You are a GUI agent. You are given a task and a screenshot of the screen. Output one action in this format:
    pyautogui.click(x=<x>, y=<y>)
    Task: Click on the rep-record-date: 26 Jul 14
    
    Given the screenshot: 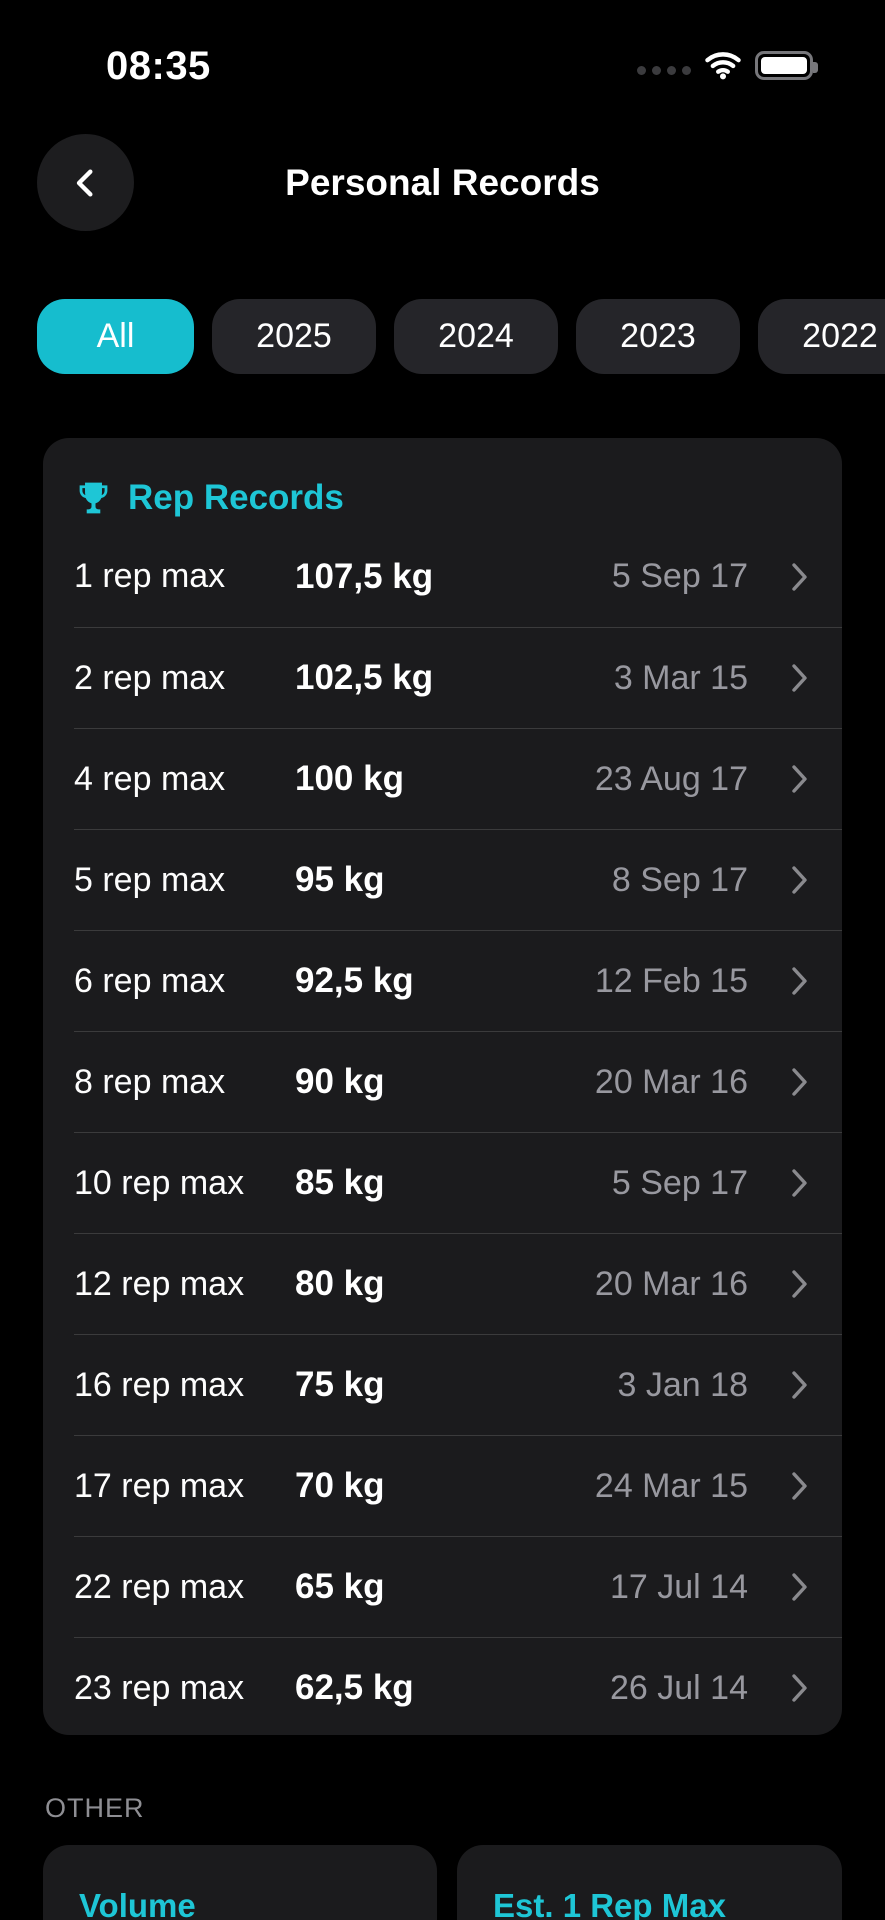 What is the action you would take?
    pyautogui.click(x=679, y=1687)
    